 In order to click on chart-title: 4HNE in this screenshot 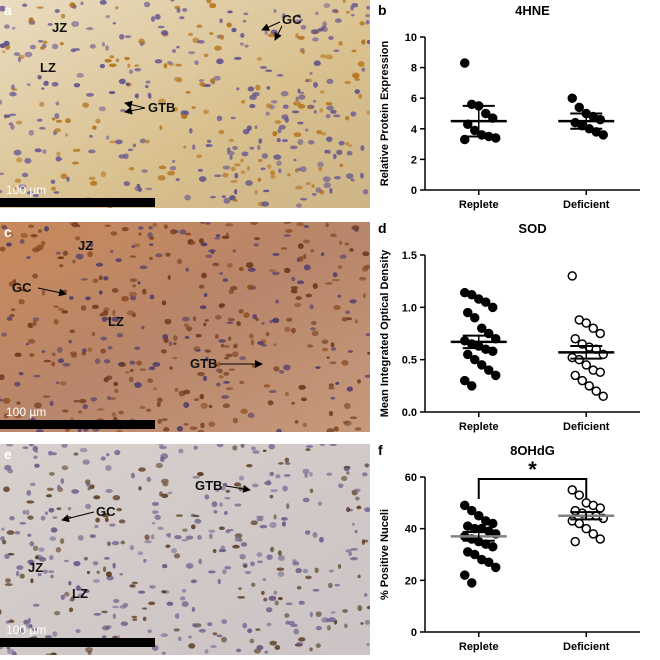, I will do `click(532, 10)`.